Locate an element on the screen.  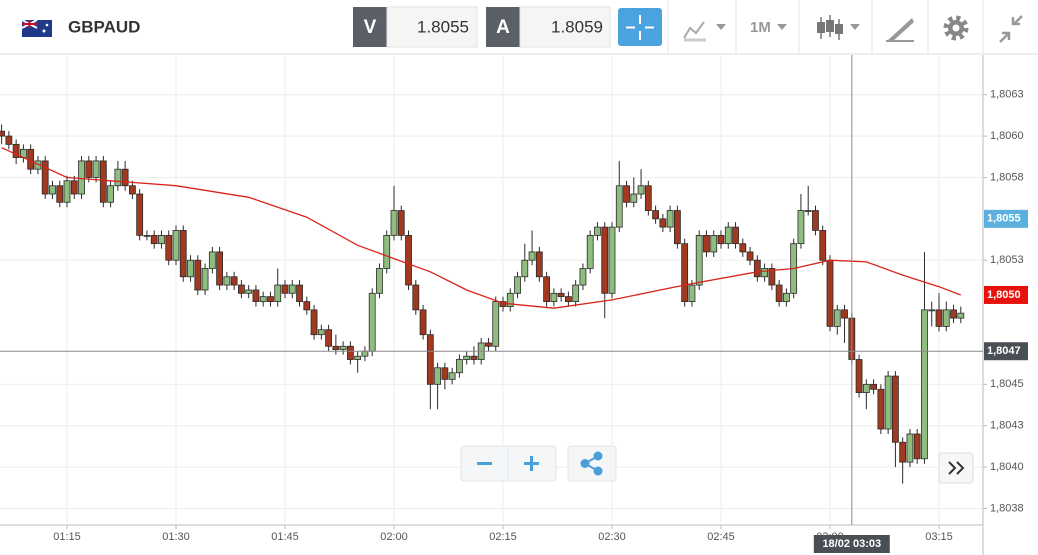
bid-price: 1.8055 is located at coordinates (443, 26).